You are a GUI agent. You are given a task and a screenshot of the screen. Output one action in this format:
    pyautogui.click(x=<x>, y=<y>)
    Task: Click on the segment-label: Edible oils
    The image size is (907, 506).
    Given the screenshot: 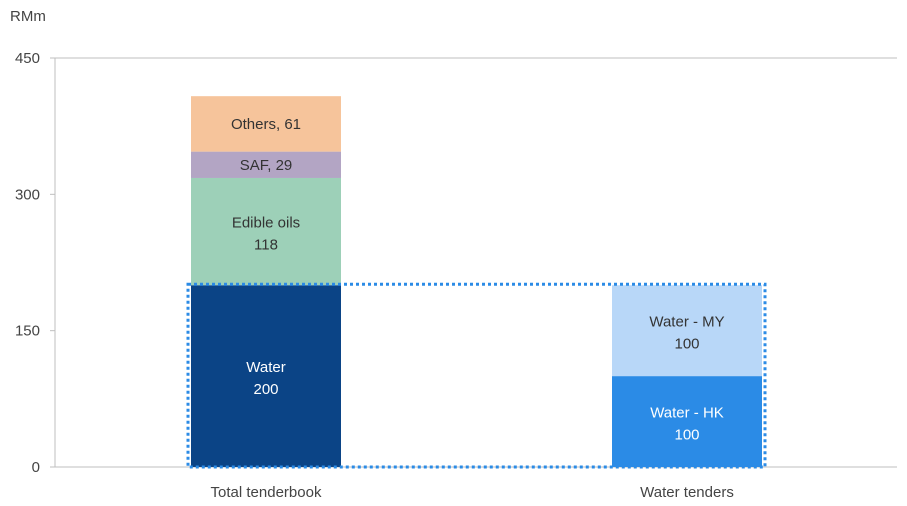 What is the action you would take?
    pyautogui.click(x=266, y=223)
    